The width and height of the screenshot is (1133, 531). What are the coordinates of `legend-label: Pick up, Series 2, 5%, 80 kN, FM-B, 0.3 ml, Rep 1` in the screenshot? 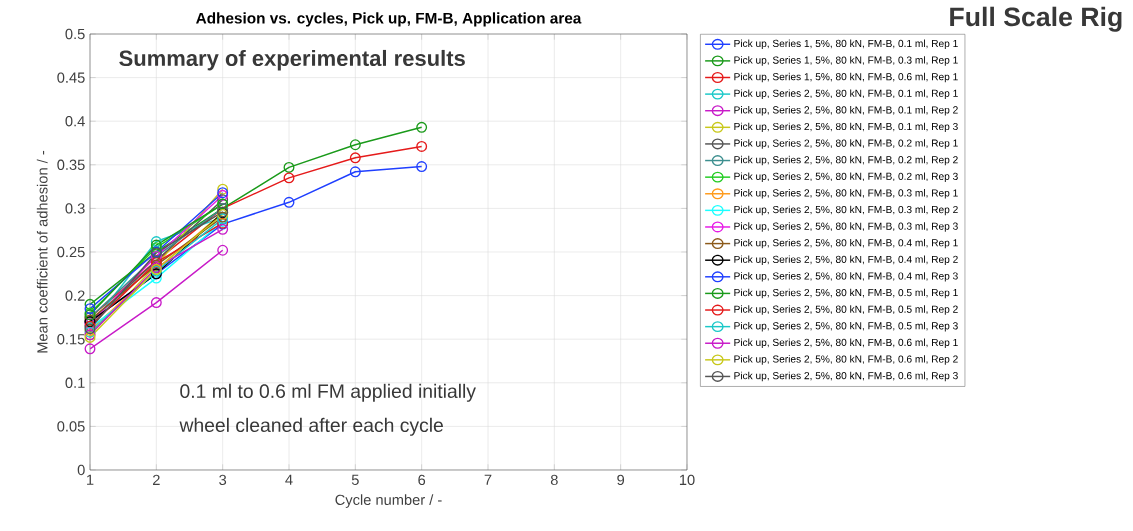 It's located at (846, 194).